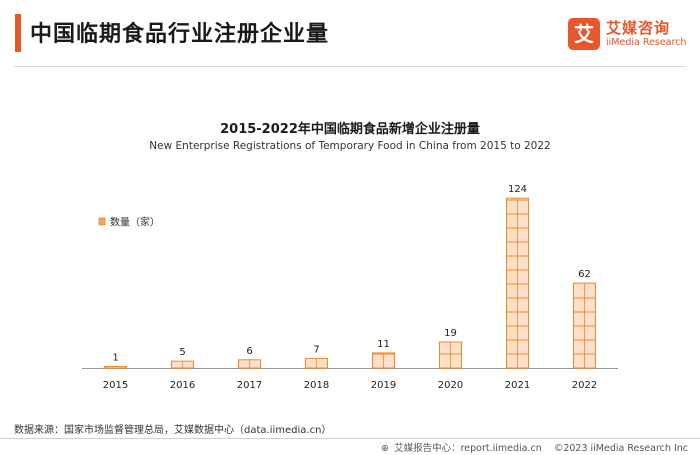 The height and width of the screenshot is (455, 700). Describe the element at coordinates (115, 367) in the screenshot. I see `bar-2015` at that location.